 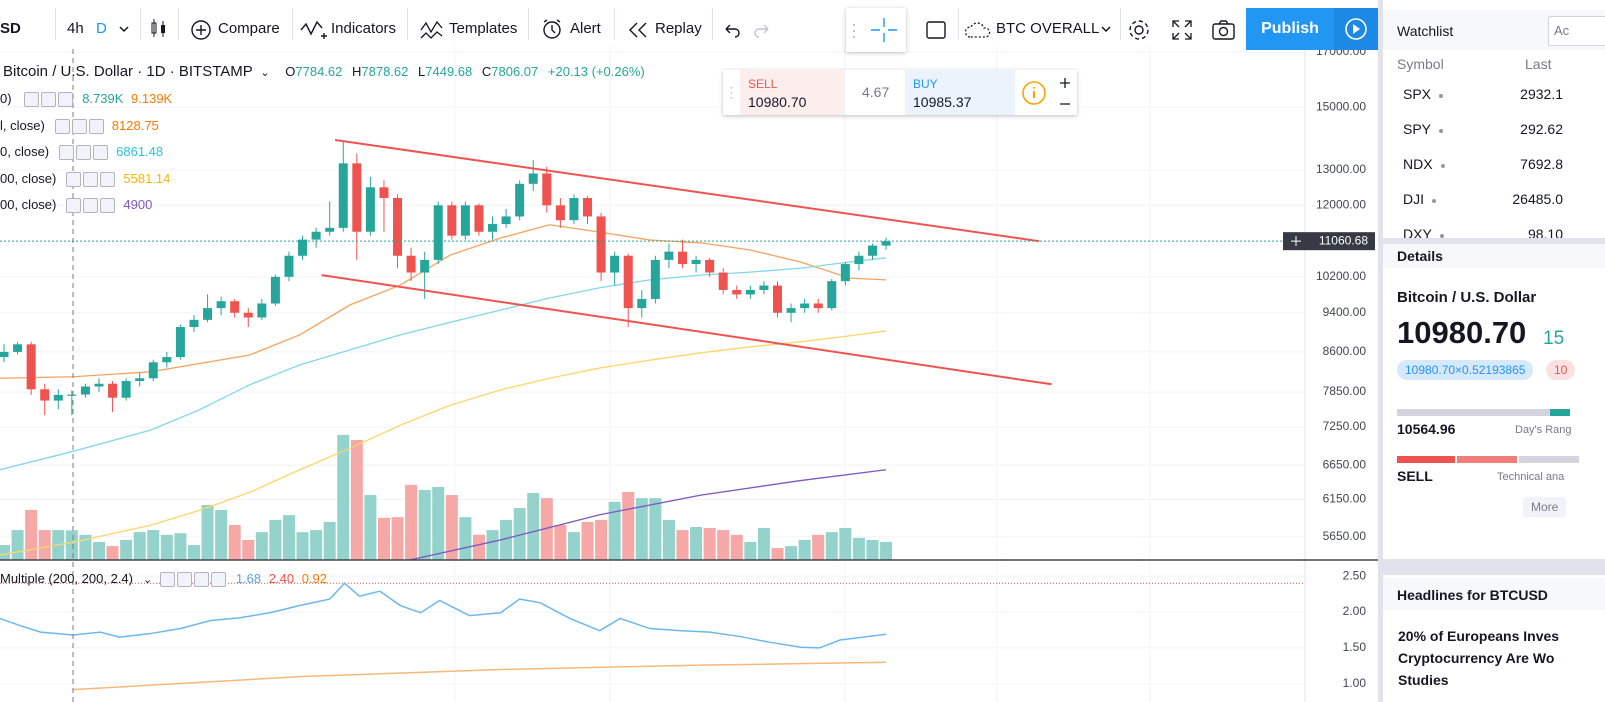 I want to click on trade-widget: ⋮ SELL 10980.70 4.67 BUY 10985.37, so click(x=900, y=92).